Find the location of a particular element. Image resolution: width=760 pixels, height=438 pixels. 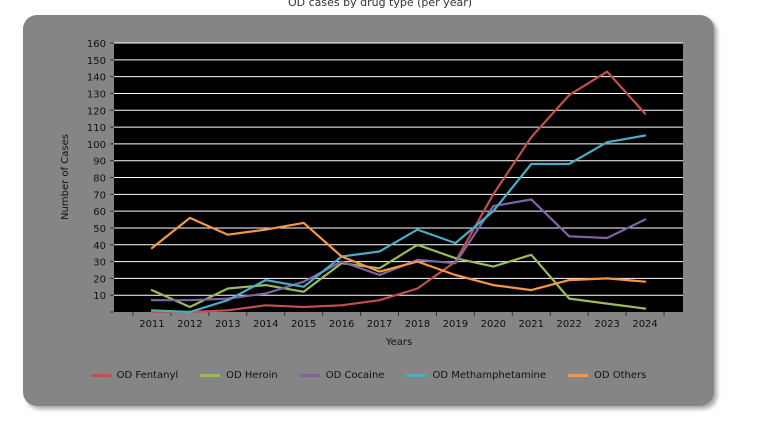

y-tick-label: 140 is located at coordinates (96, 78).